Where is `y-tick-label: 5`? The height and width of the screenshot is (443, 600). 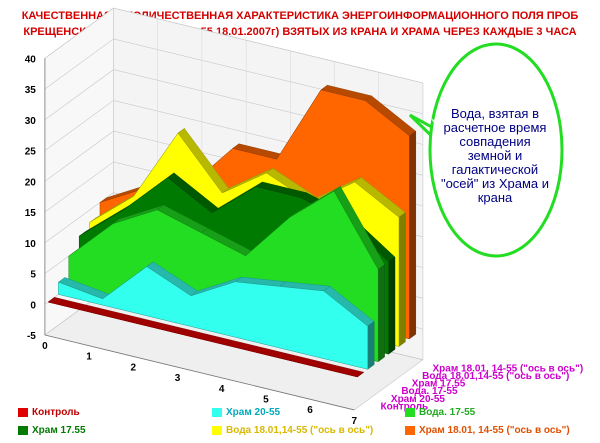
y-tick-label: 5 is located at coordinates (33, 275).